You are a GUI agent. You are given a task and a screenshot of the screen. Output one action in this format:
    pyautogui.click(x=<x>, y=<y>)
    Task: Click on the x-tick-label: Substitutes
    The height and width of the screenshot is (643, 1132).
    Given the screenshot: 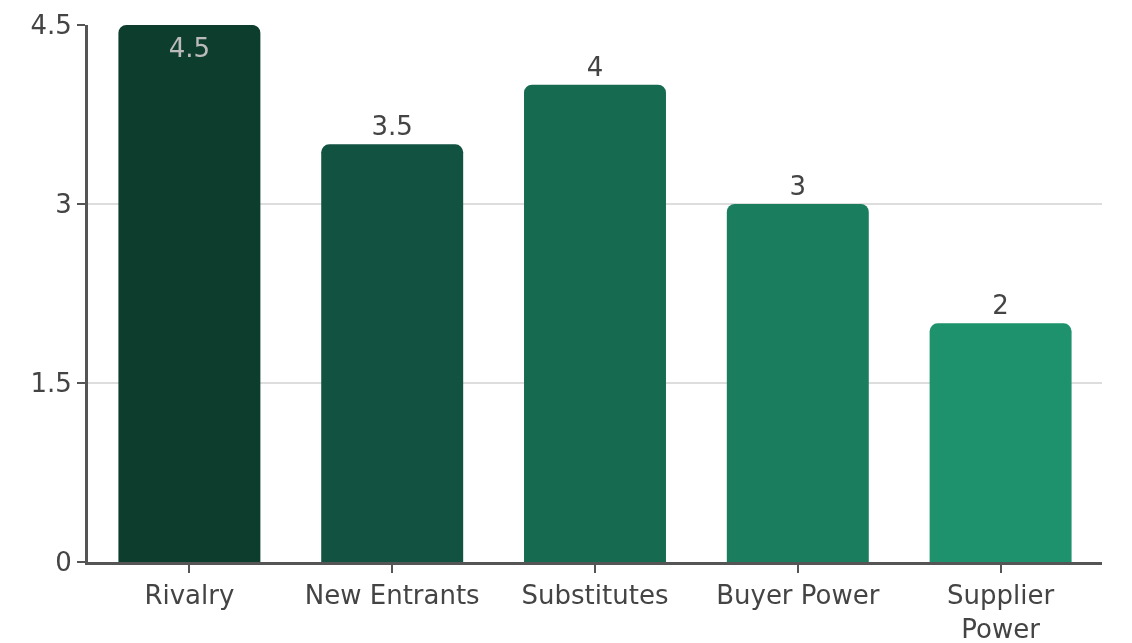 What is the action you would take?
    pyautogui.click(x=595, y=595)
    